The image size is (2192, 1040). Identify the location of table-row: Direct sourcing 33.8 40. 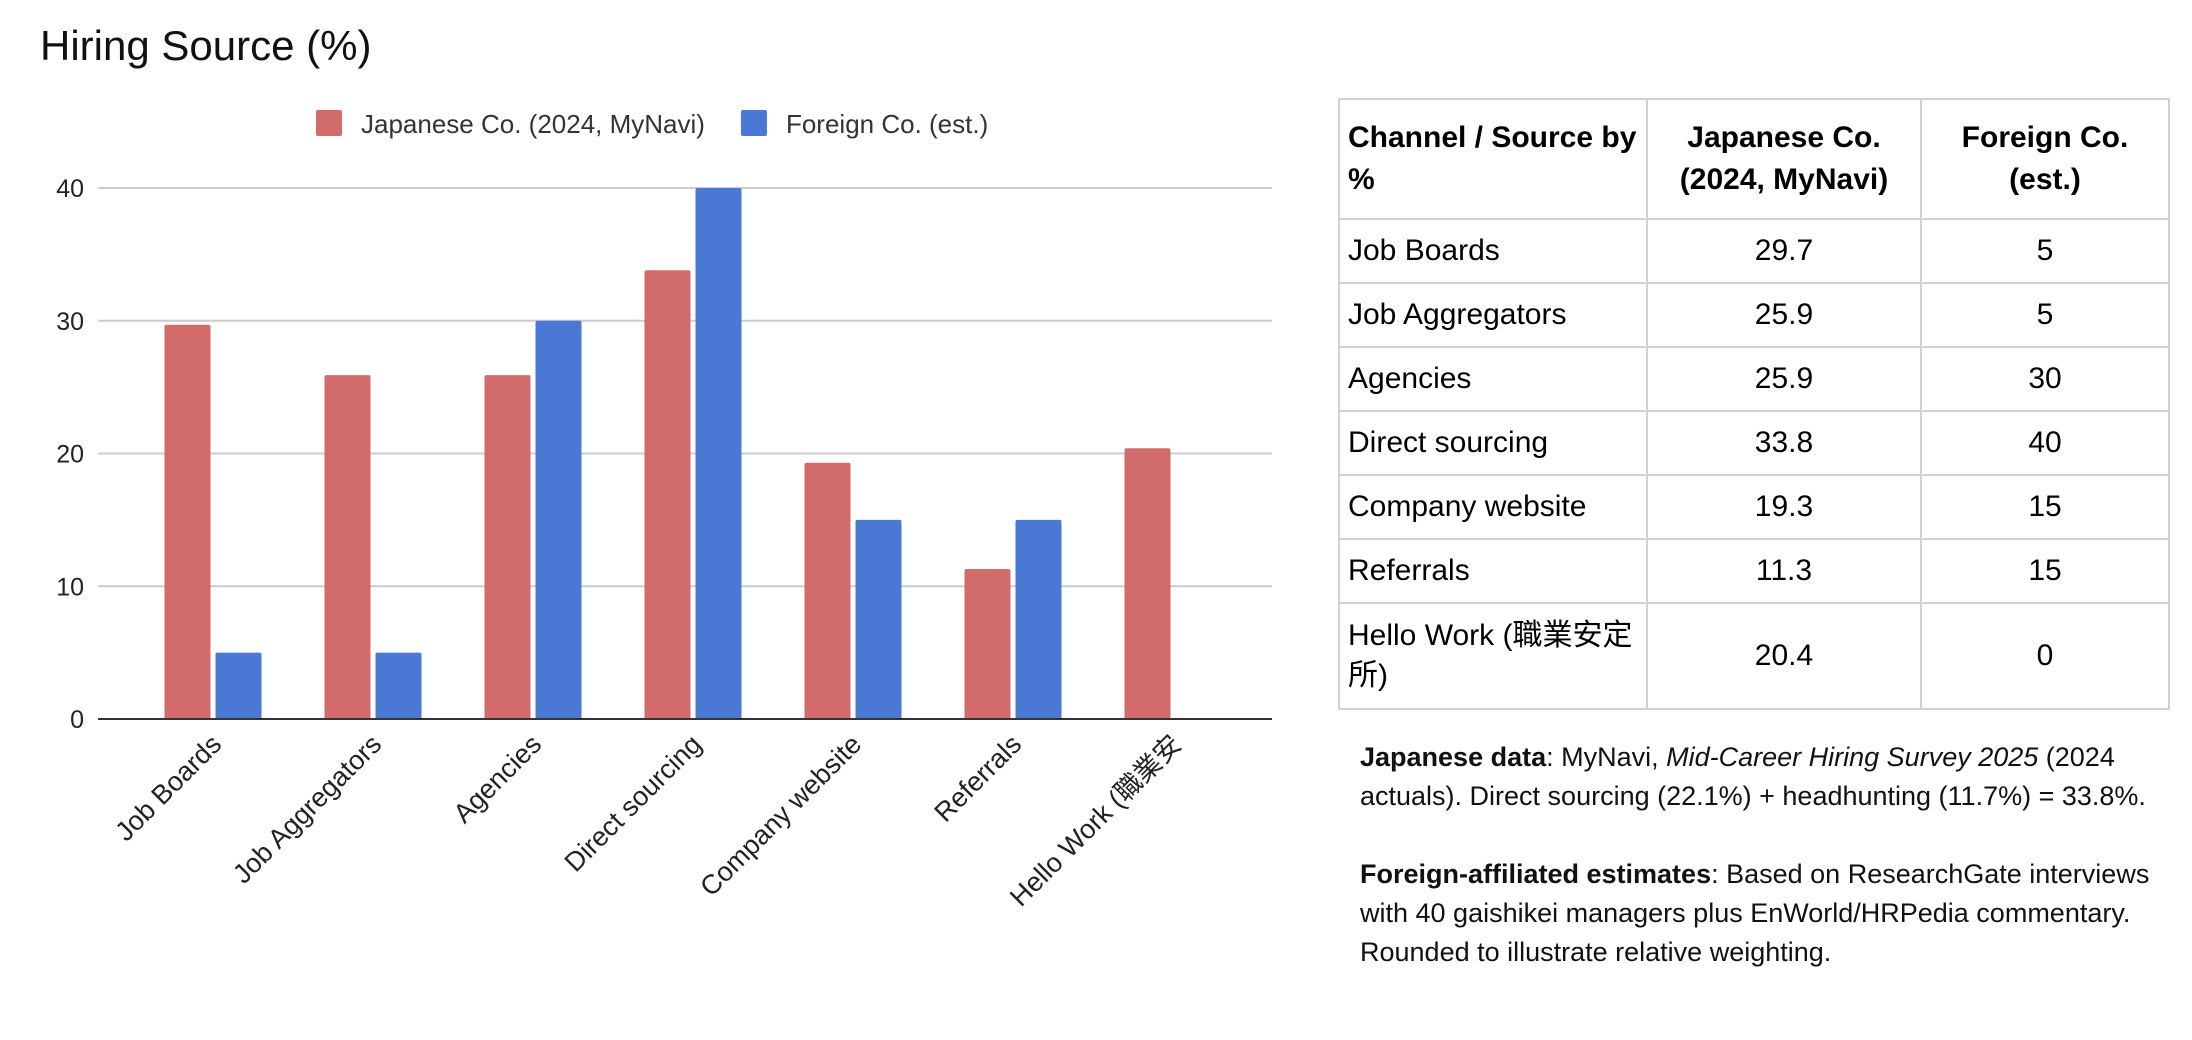
(1754, 443).